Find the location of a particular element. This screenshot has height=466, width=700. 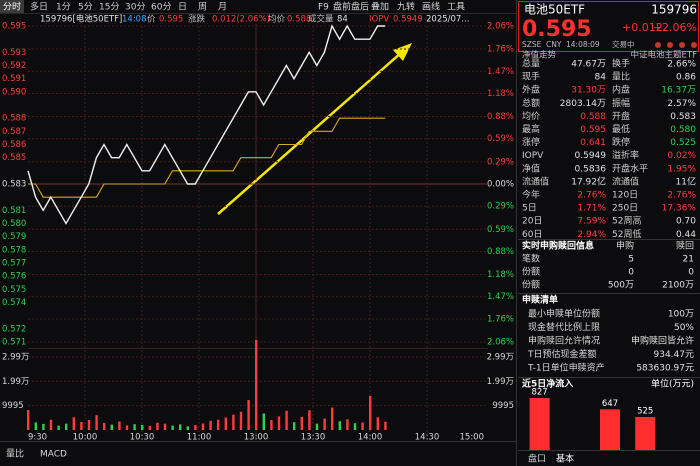

stat-value: 2.76% is located at coordinates (681, 196).